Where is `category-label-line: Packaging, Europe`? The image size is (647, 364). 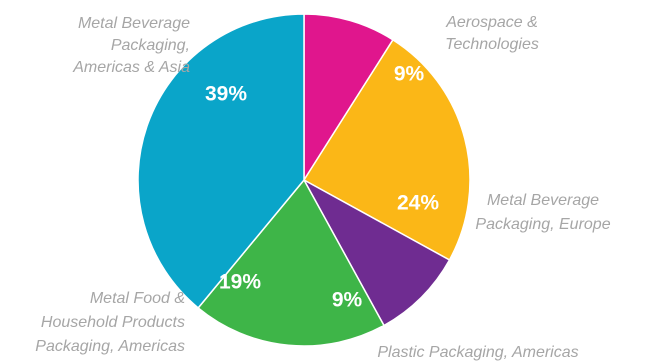 category-label-line: Packaging, Europe is located at coordinates (542, 224).